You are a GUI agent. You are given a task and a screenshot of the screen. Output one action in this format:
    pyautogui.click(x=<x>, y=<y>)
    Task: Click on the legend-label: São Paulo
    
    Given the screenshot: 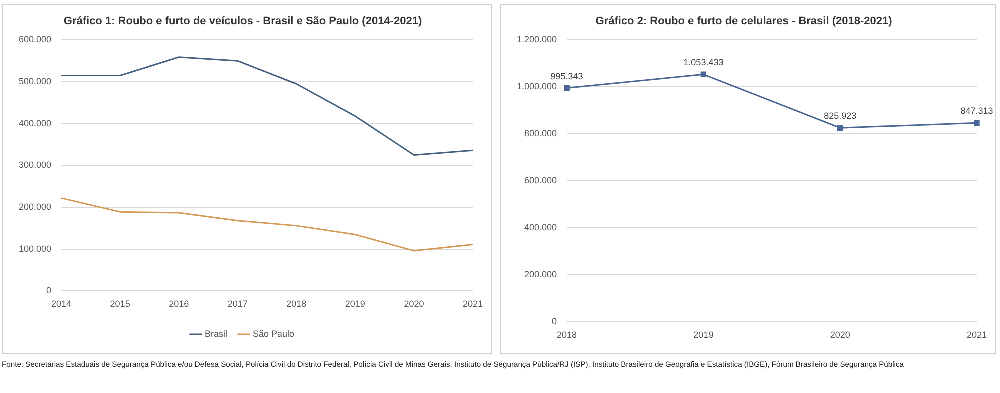 What is the action you would take?
    pyautogui.click(x=273, y=333)
    